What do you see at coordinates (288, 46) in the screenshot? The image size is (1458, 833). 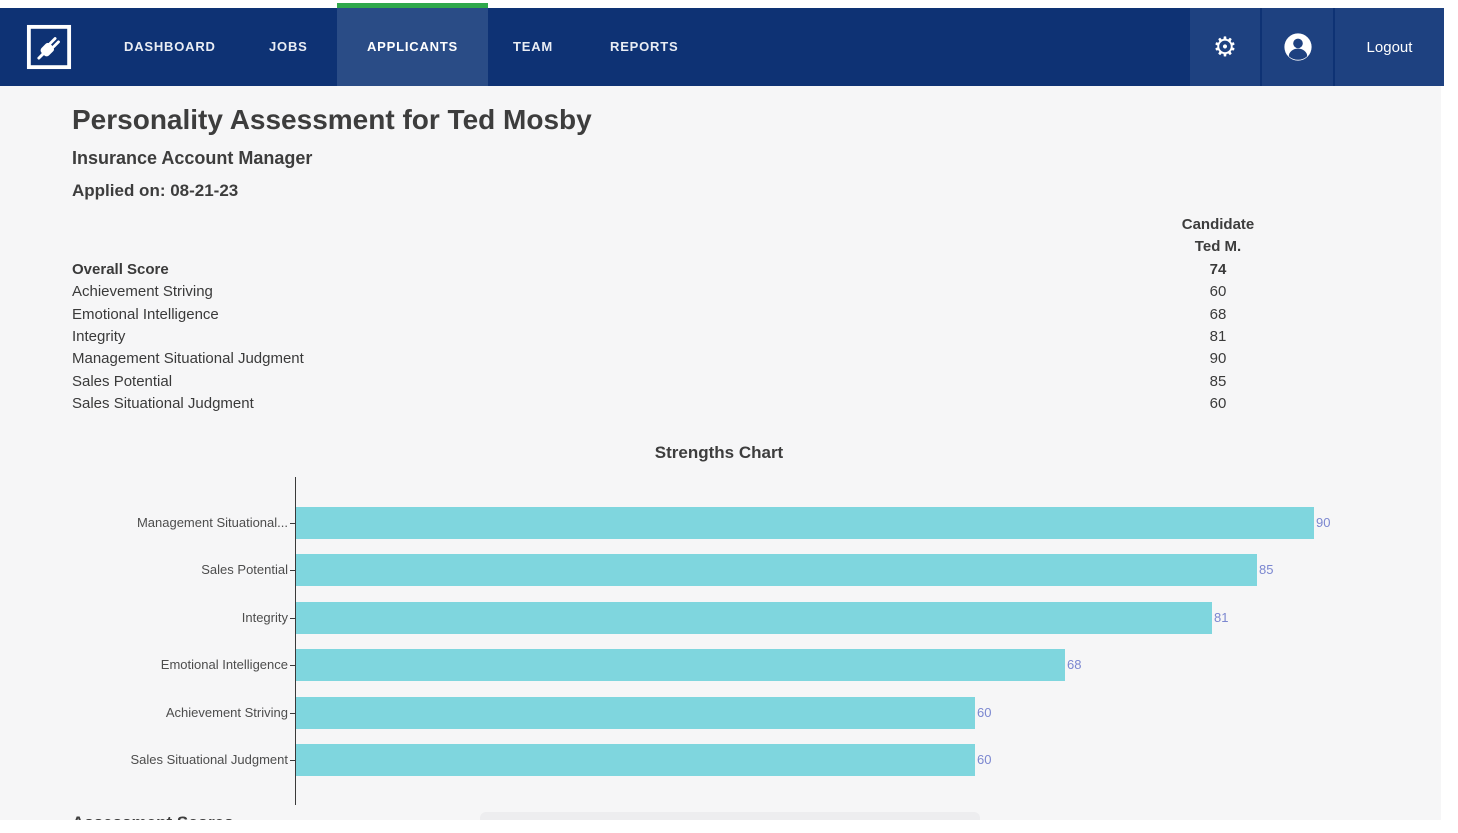 I see `nav-item-jobs: JOBS` at bounding box center [288, 46].